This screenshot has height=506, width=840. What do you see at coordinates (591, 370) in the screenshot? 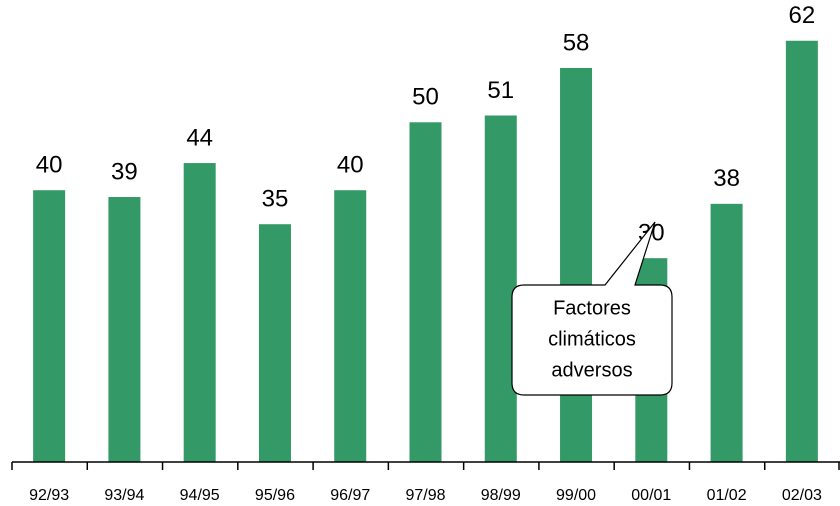
I see `annotation-text: adversos` at bounding box center [591, 370].